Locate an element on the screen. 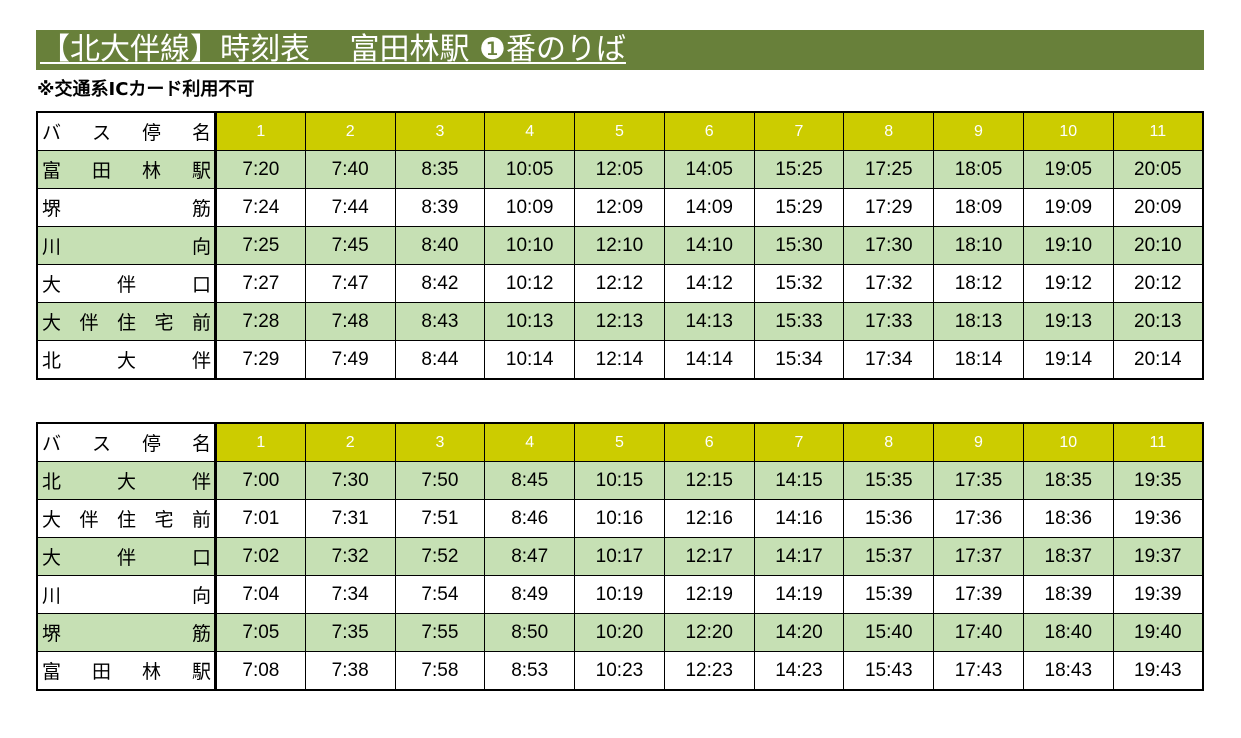  departure-time: 19:37 is located at coordinates (1158, 556).